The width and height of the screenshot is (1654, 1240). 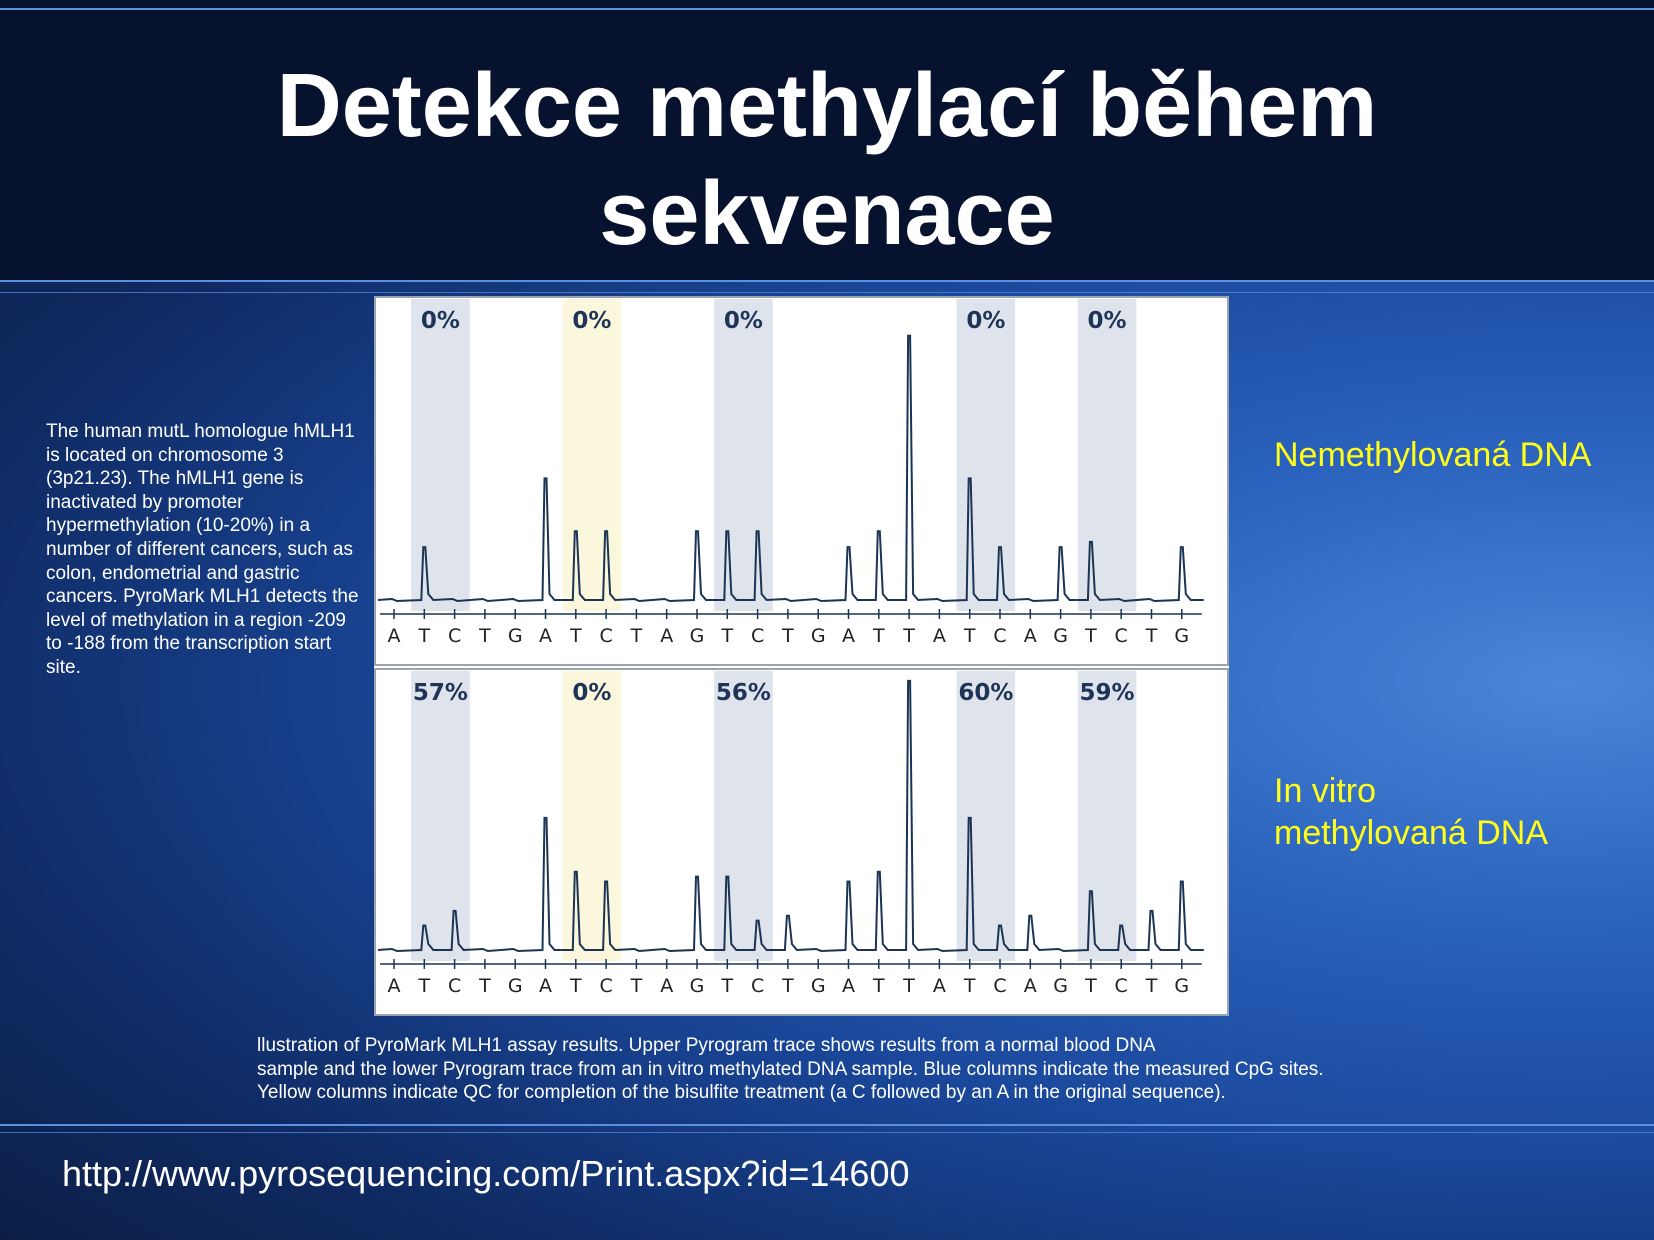 I want to click on header-accent-line-thin, so click(x=827, y=292).